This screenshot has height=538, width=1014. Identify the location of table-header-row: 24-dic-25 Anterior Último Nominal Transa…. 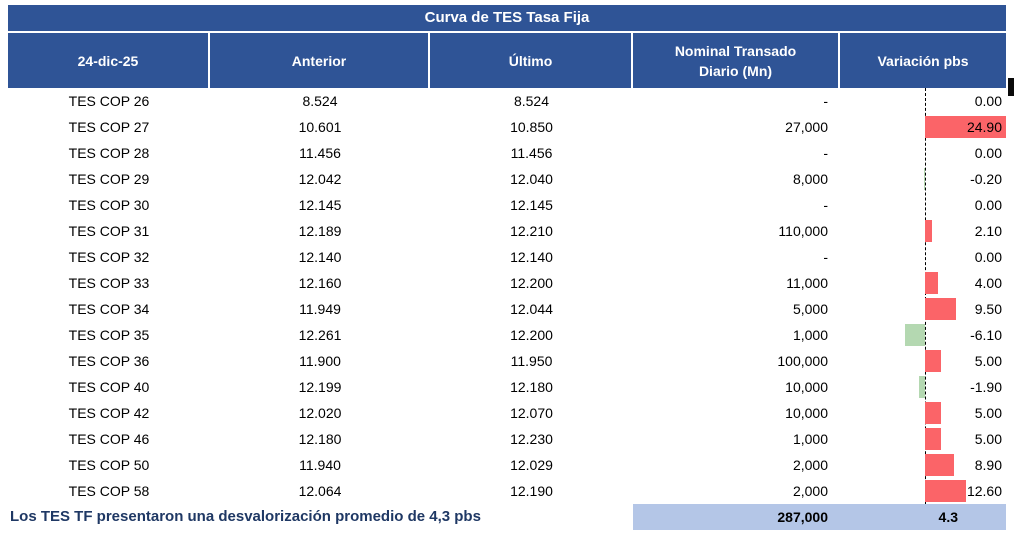
(507, 60).